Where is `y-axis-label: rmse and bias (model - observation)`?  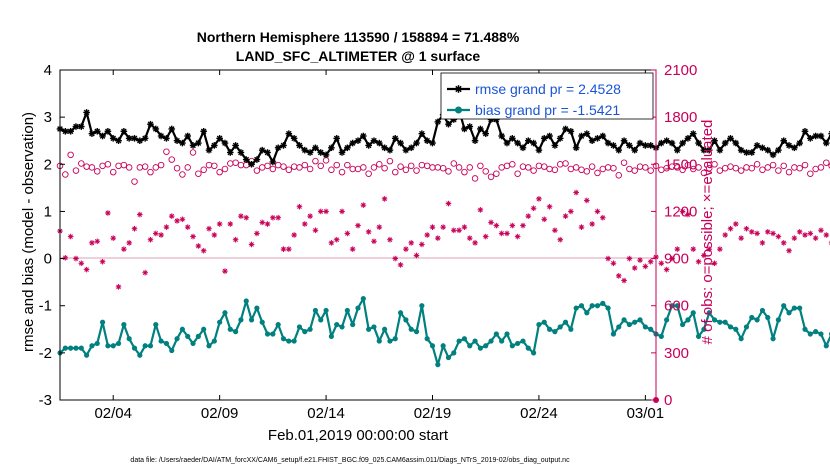 y-axis-label: rmse and bias (model - observation) is located at coordinates (28, 232).